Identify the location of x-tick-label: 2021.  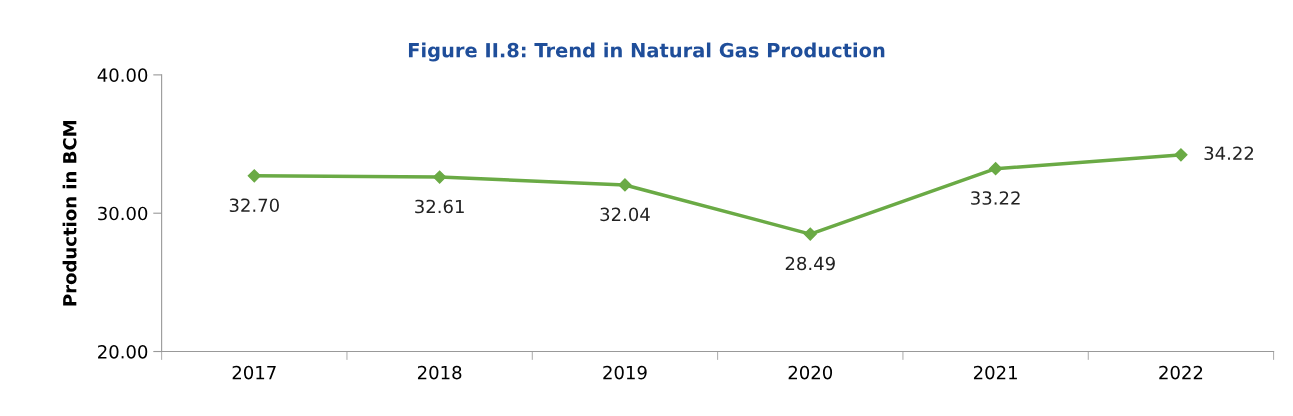
(995, 372).